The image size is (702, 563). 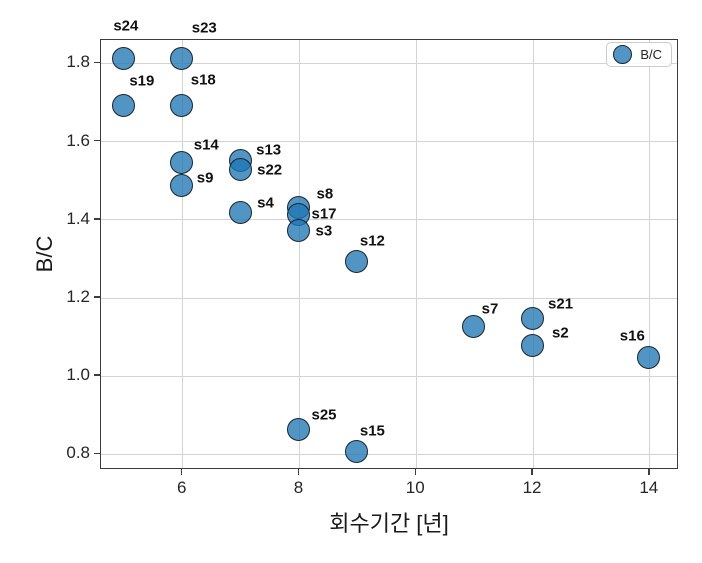 I want to click on data-point-label: s4, so click(x=265, y=203).